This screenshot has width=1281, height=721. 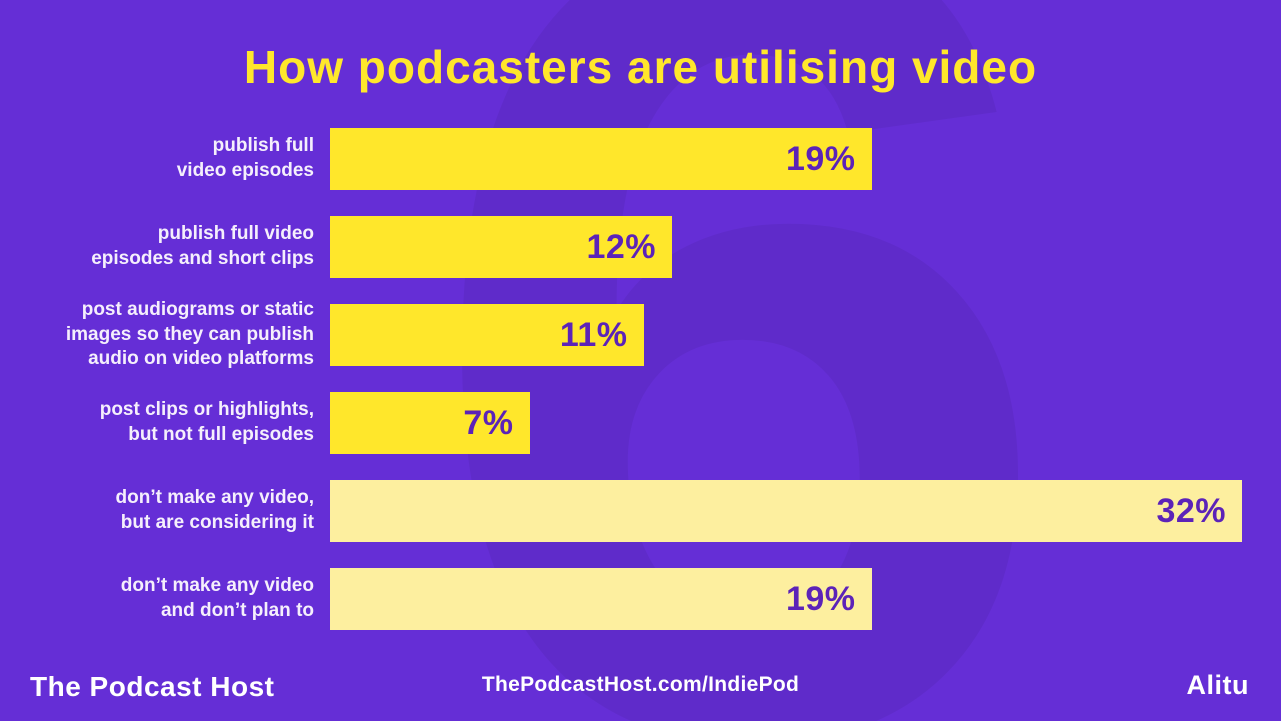 What do you see at coordinates (488, 422) in the screenshot?
I see `value-label: 7%` at bounding box center [488, 422].